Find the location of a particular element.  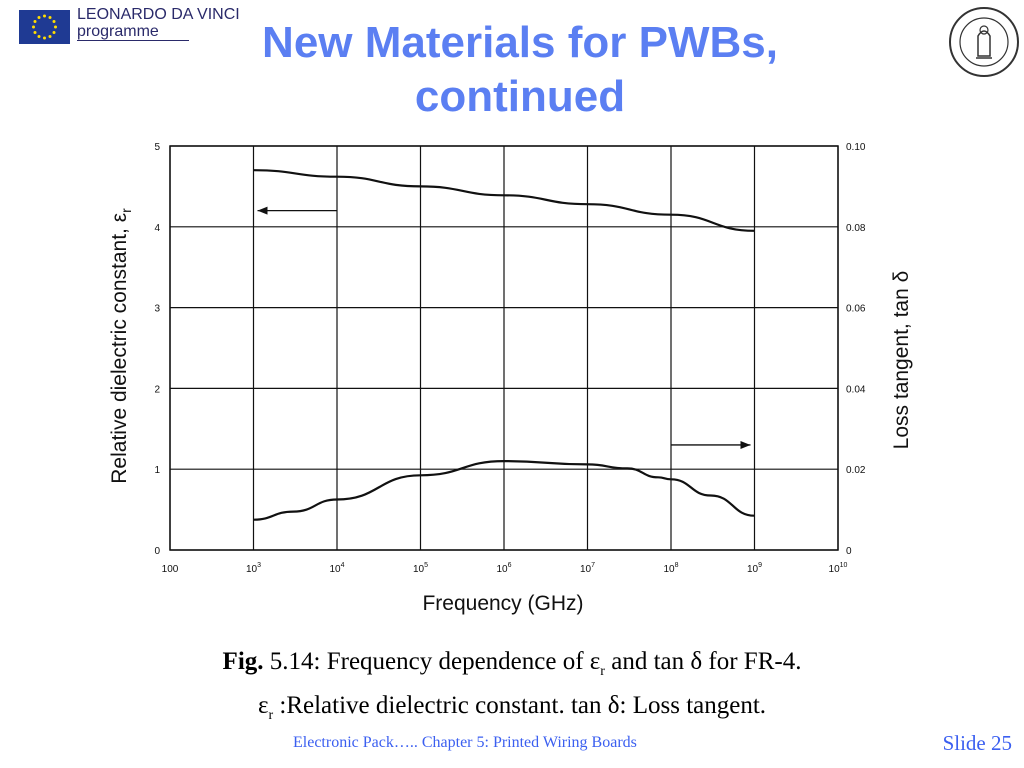

x-tick-label: 10⁴ is located at coordinates (336, 568).